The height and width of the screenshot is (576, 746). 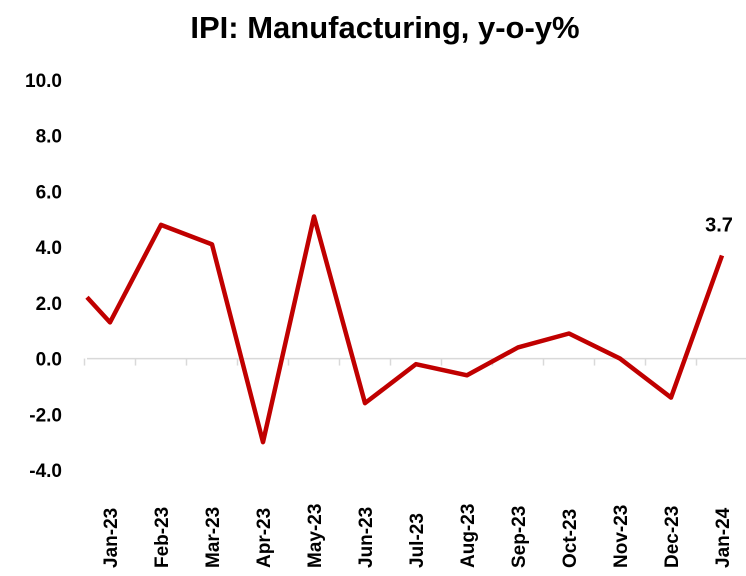 What do you see at coordinates (384, 27) in the screenshot?
I see `chart-title: IPI: Manufacturing, y-o-y%` at bounding box center [384, 27].